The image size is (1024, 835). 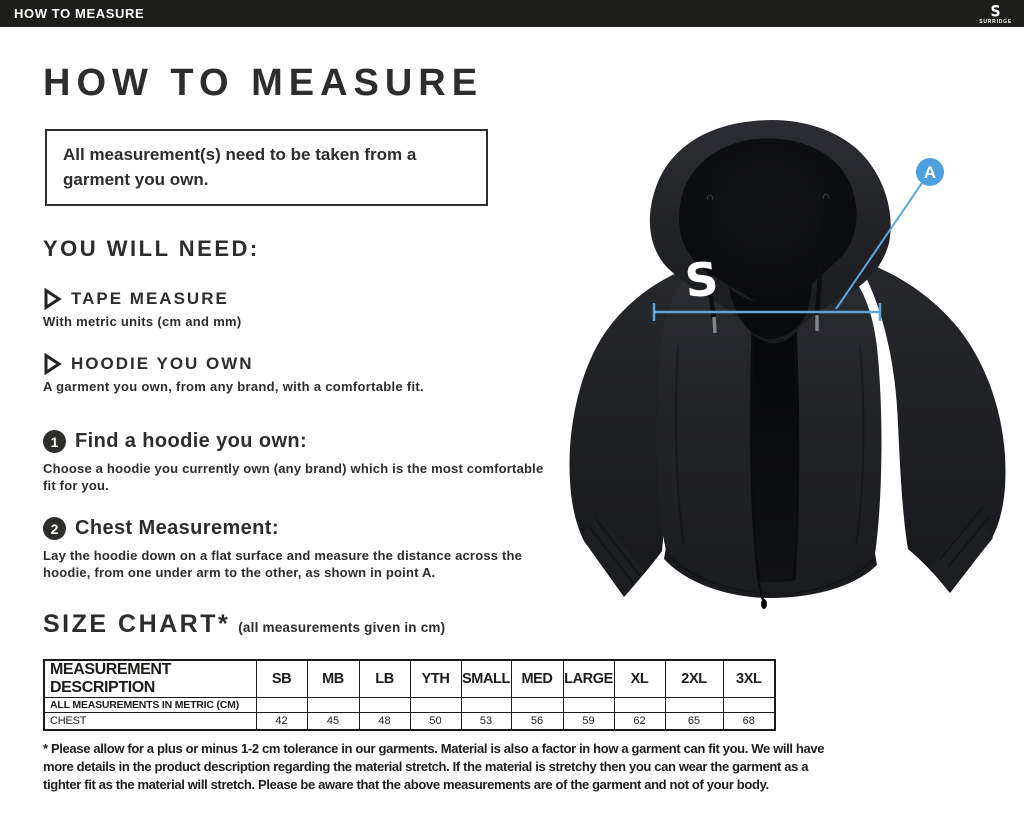 What do you see at coordinates (537, 678) in the screenshot?
I see `col-header: MED` at bounding box center [537, 678].